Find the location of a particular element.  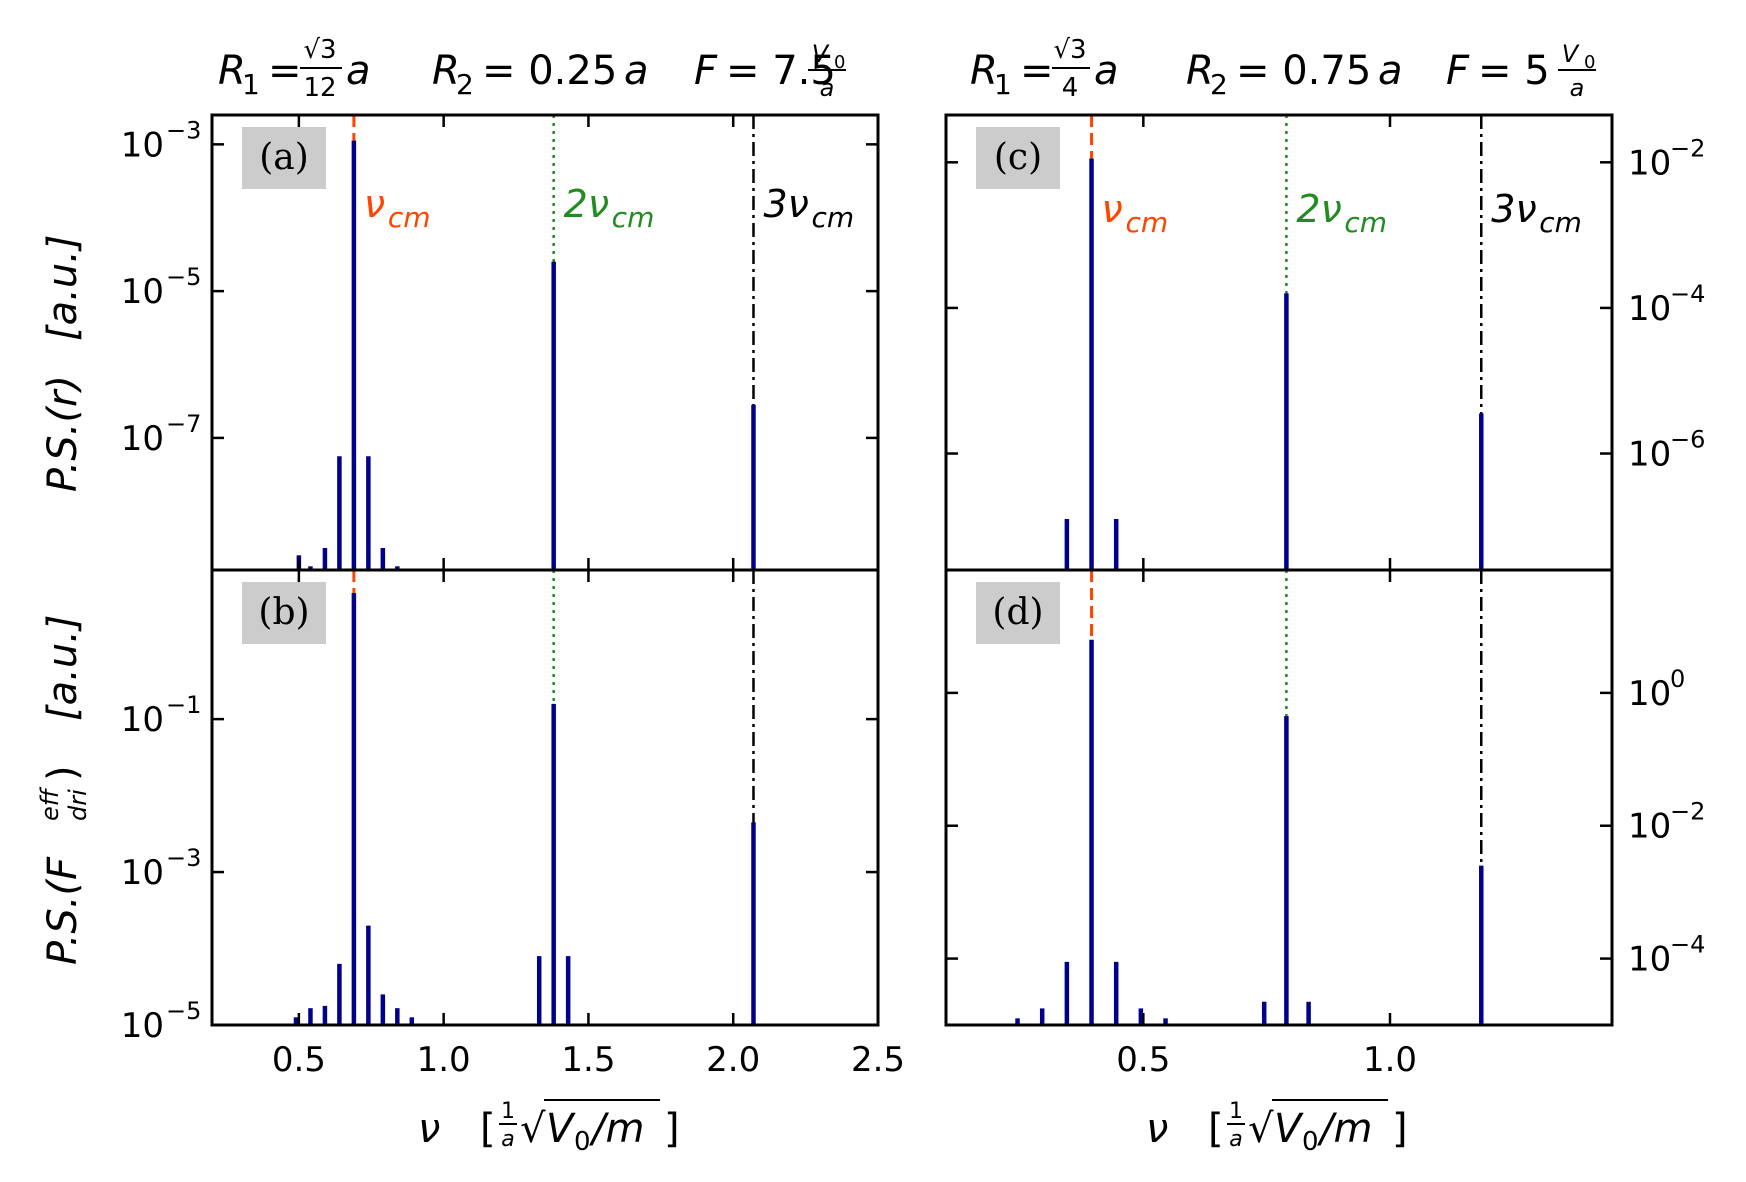

x-tick-label: 1.0 is located at coordinates (1390, 1060).